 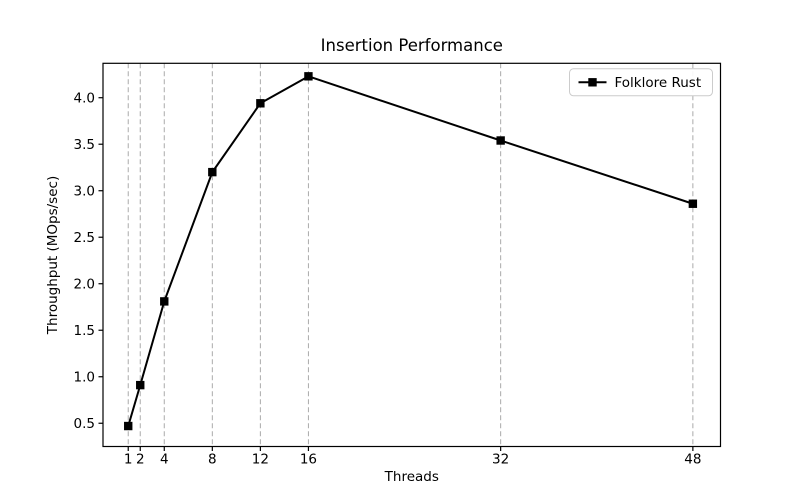 What do you see at coordinates (140, 460) in the screenshot?
I see `x-tick-label: 2` at bounding box center [140, 460].